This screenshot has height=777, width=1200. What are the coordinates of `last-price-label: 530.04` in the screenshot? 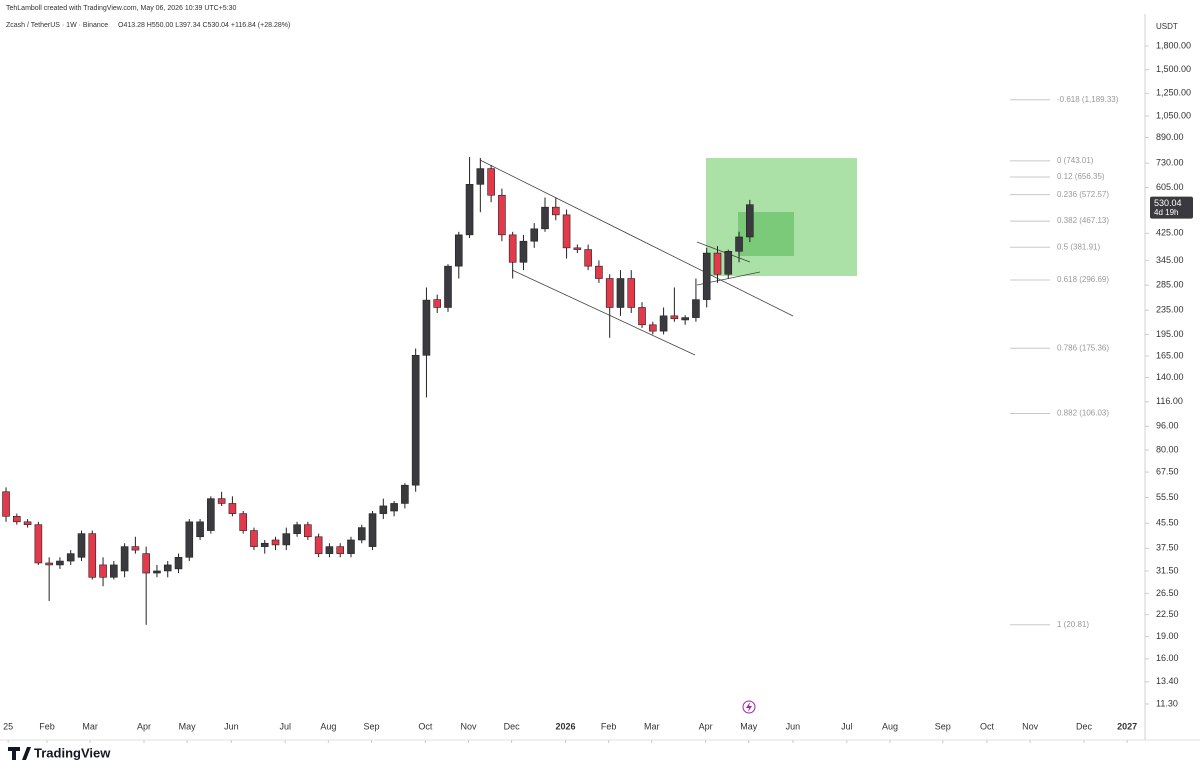 It's located at (1168, 203).